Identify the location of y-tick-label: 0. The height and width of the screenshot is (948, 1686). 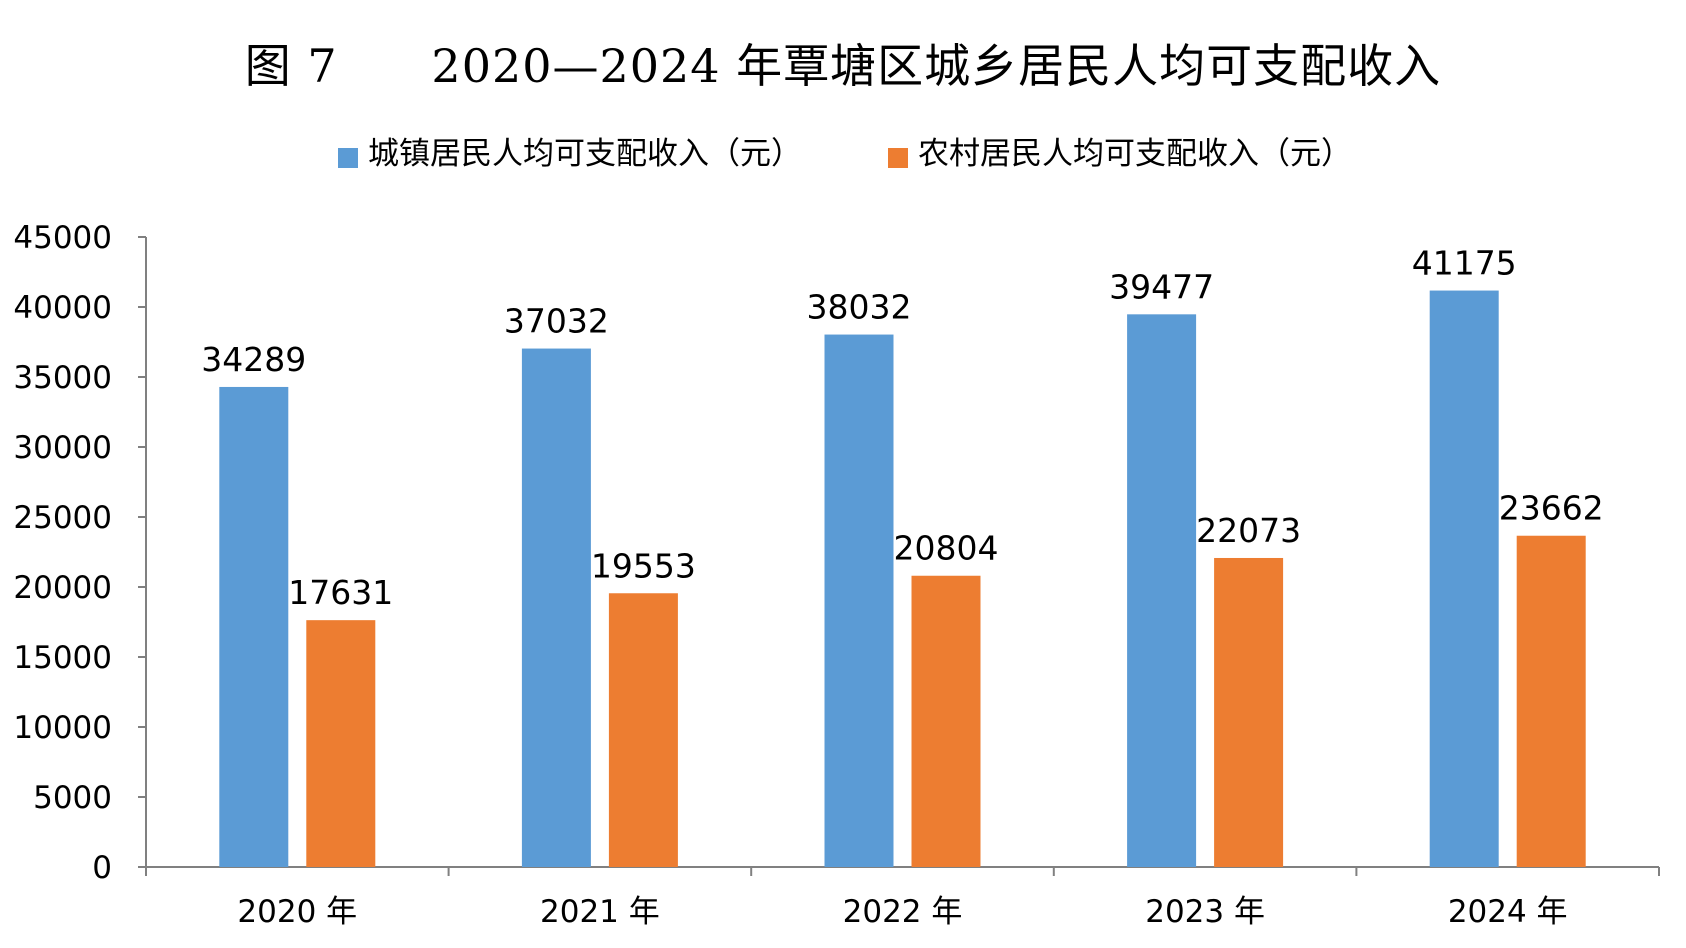
(102, 868).